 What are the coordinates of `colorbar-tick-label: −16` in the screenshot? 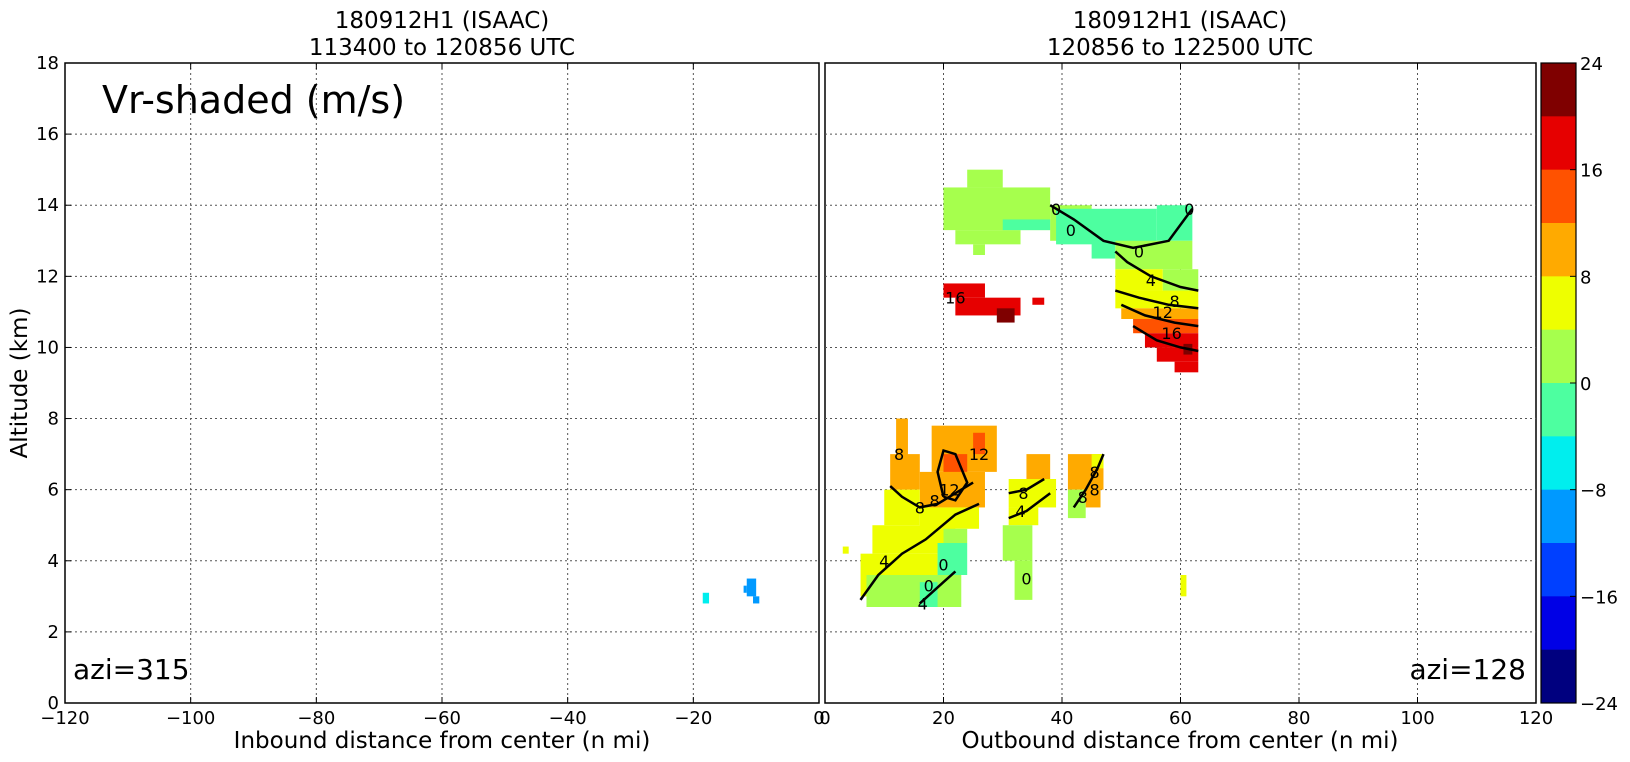 It's located at (1599, 597).